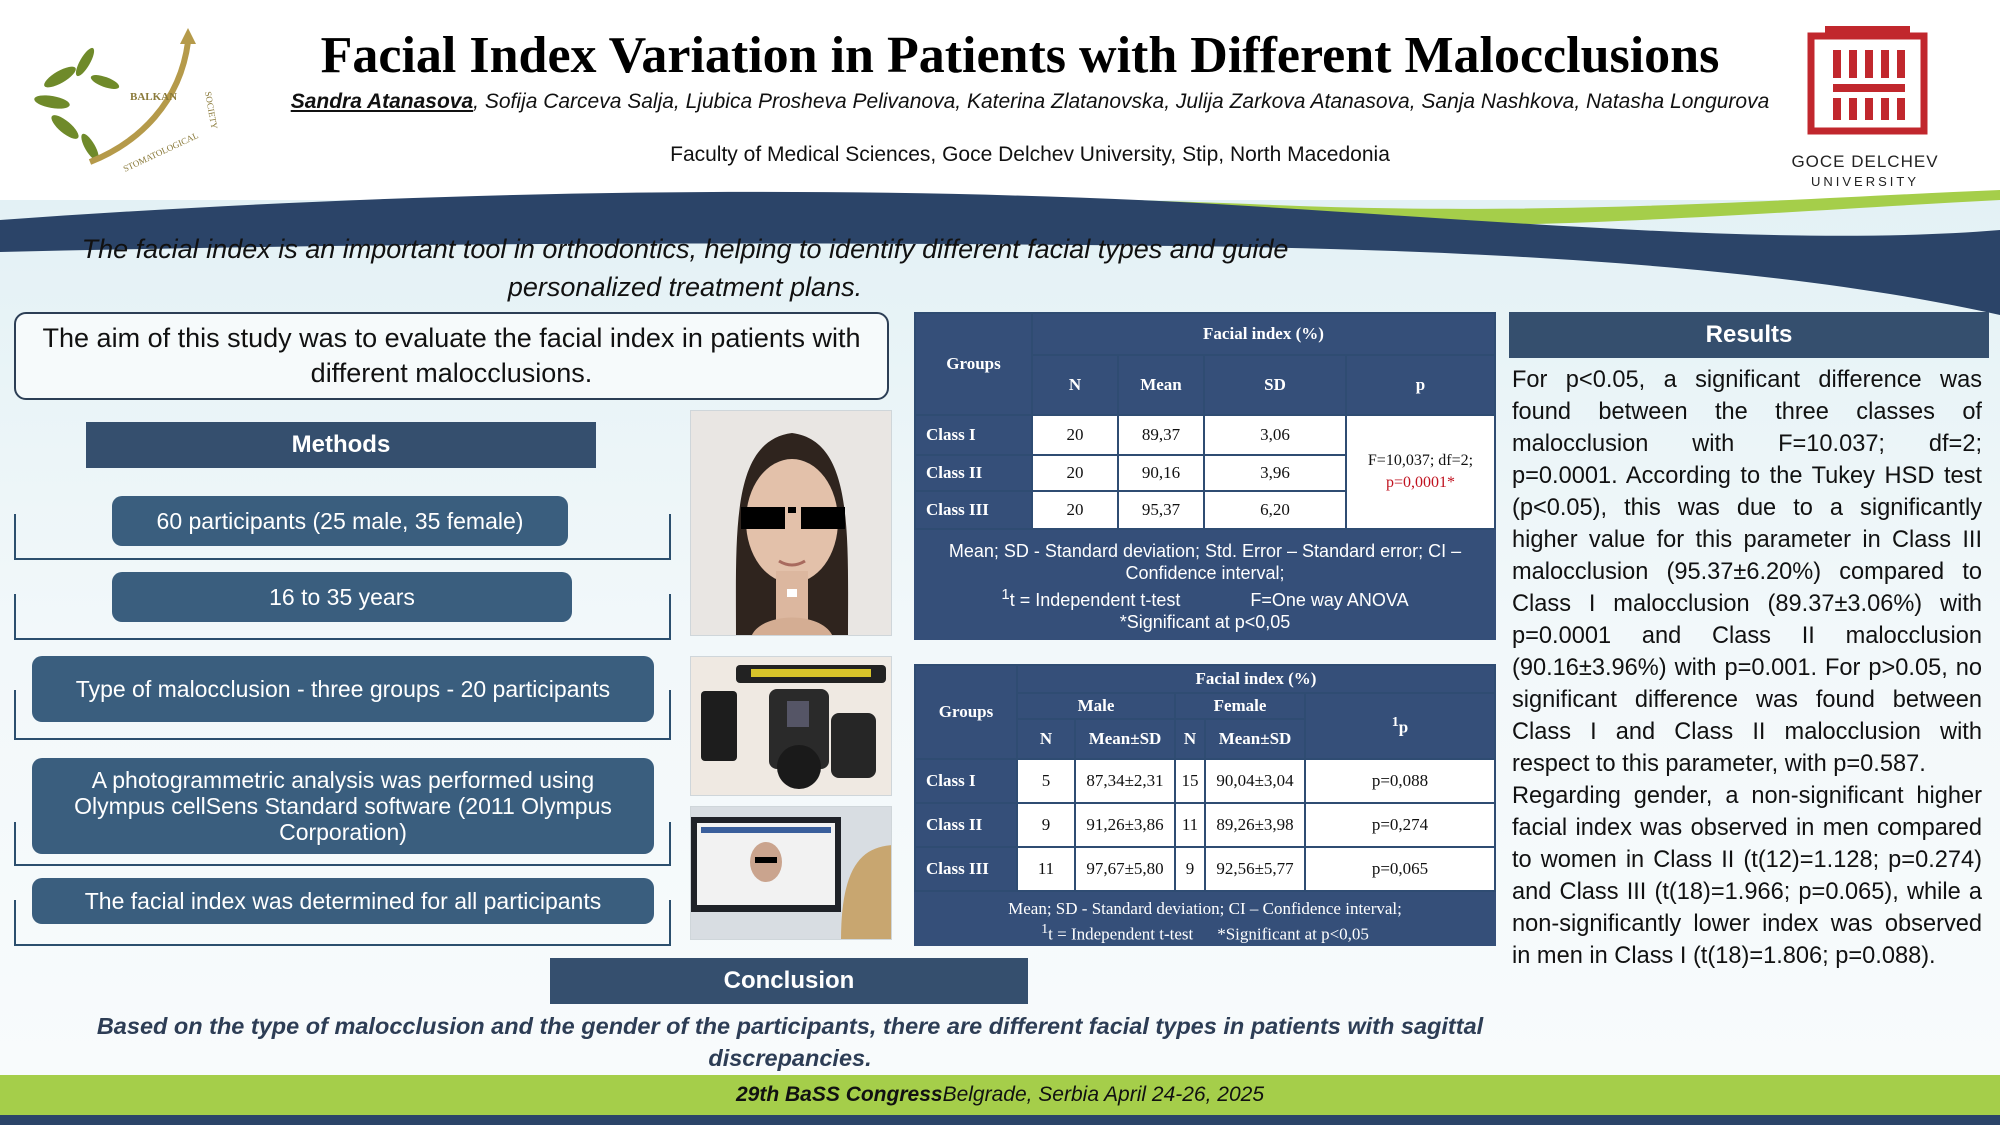  I want to click on header-wave-decoration, so click(1000, 252).